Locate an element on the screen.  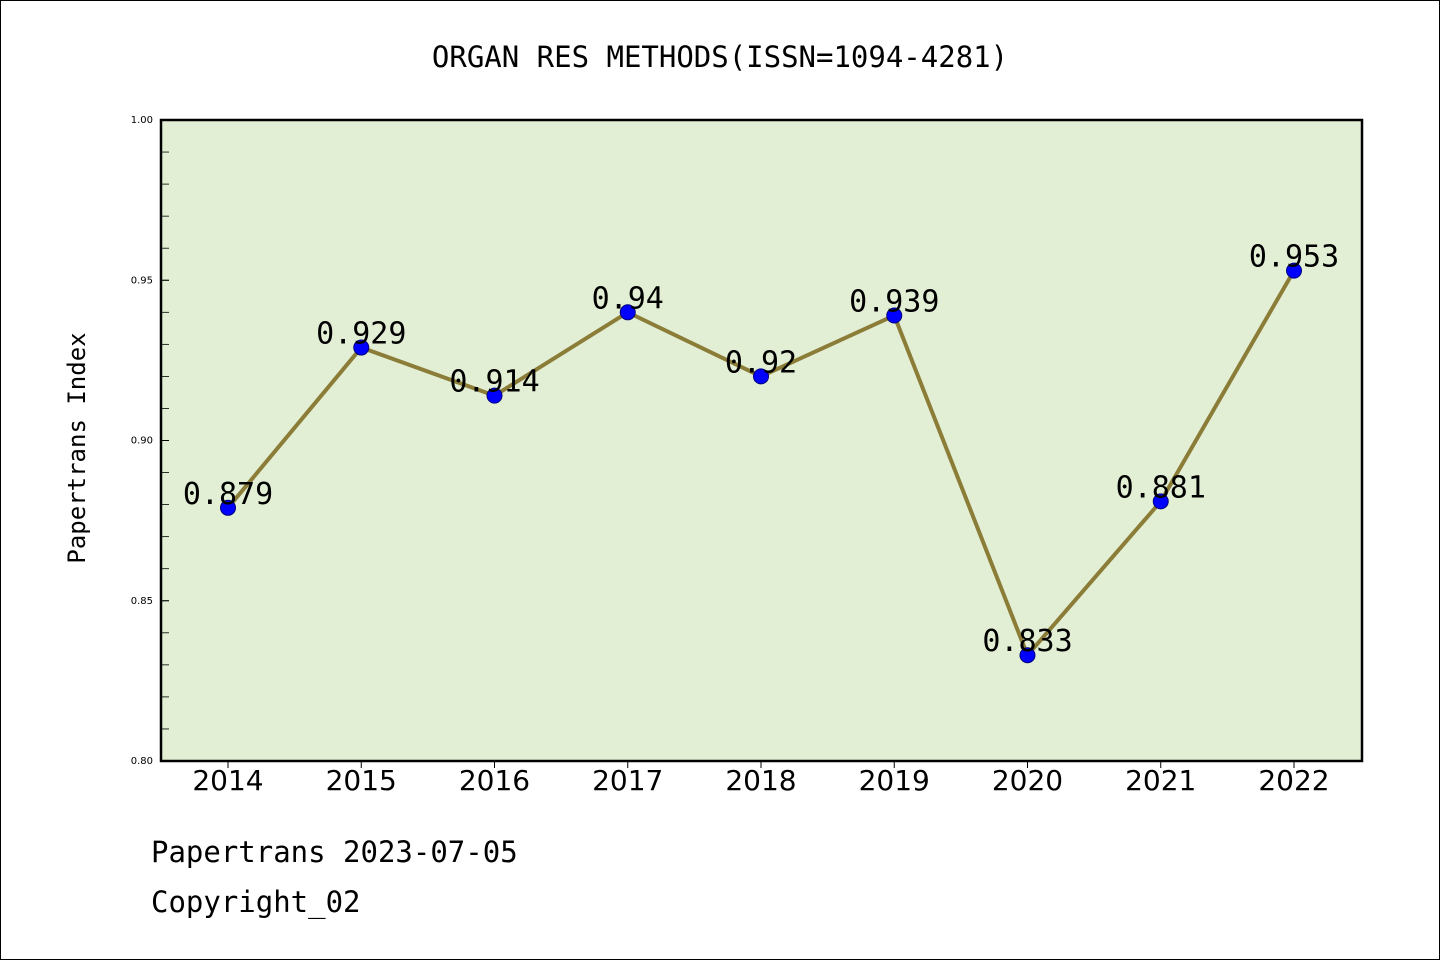
y-tick-label: 0.90 is located at coordinates (142, 441).